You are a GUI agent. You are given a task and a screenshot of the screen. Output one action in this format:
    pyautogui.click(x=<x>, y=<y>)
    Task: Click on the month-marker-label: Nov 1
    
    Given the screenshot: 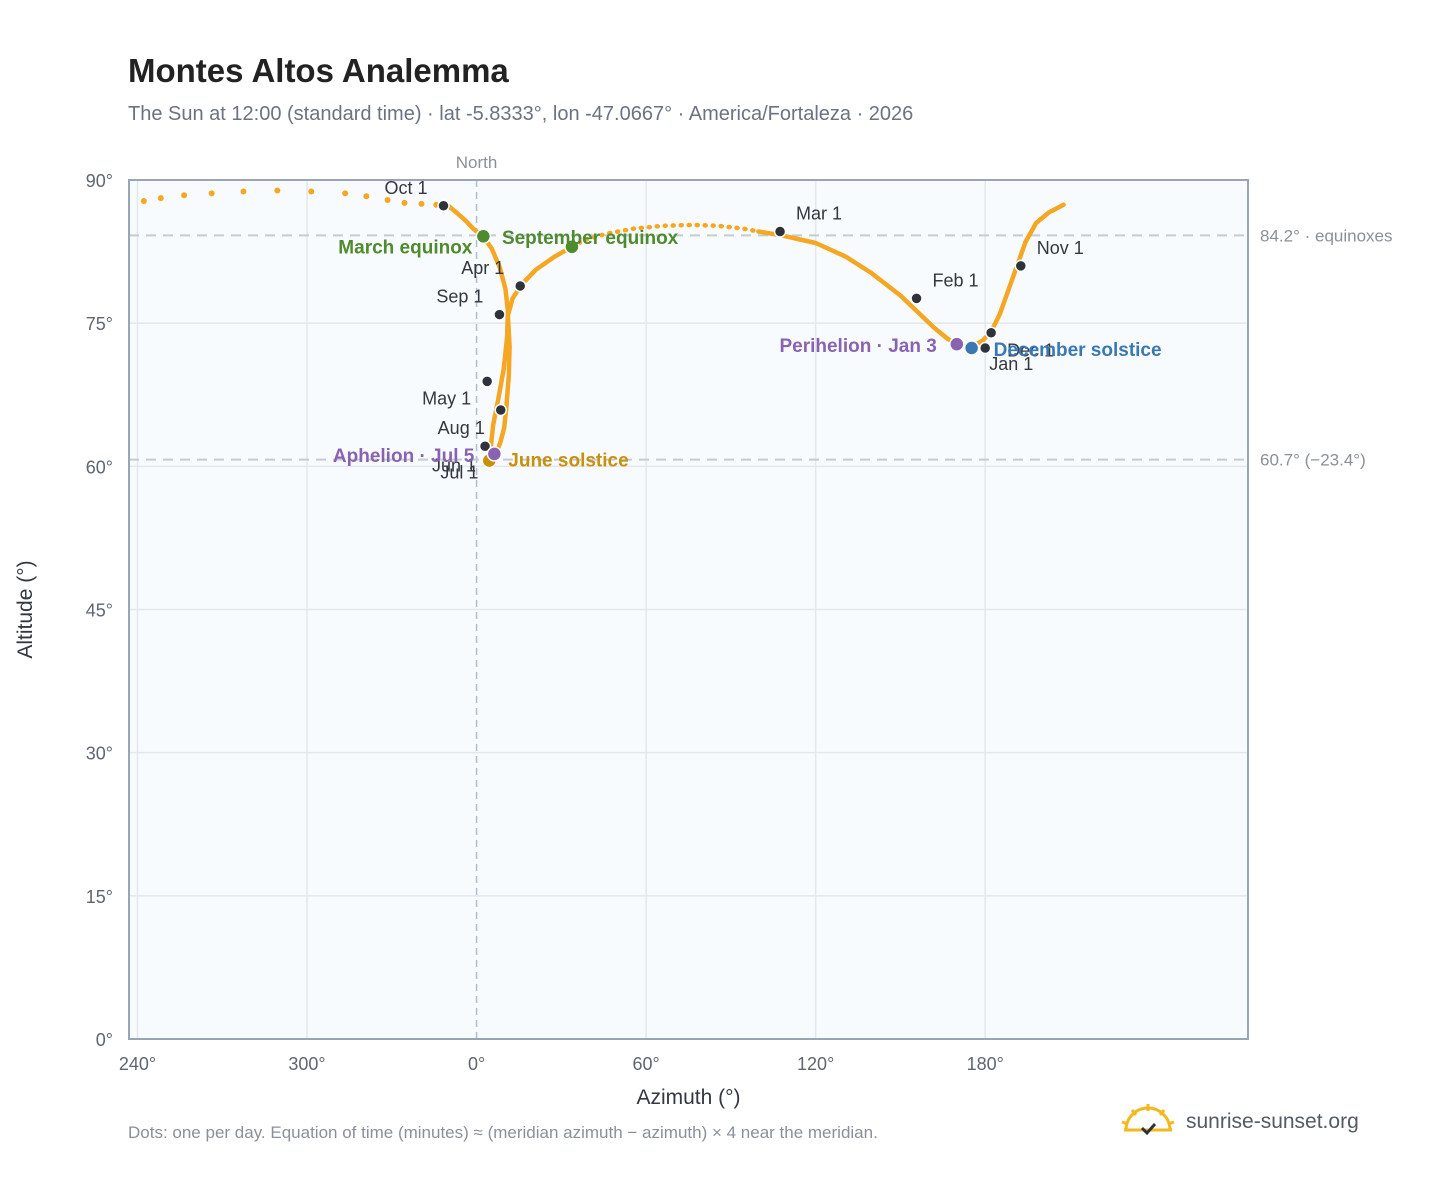 What is the action you would take?
    pyautogui.click(x=1060, y=248)
    